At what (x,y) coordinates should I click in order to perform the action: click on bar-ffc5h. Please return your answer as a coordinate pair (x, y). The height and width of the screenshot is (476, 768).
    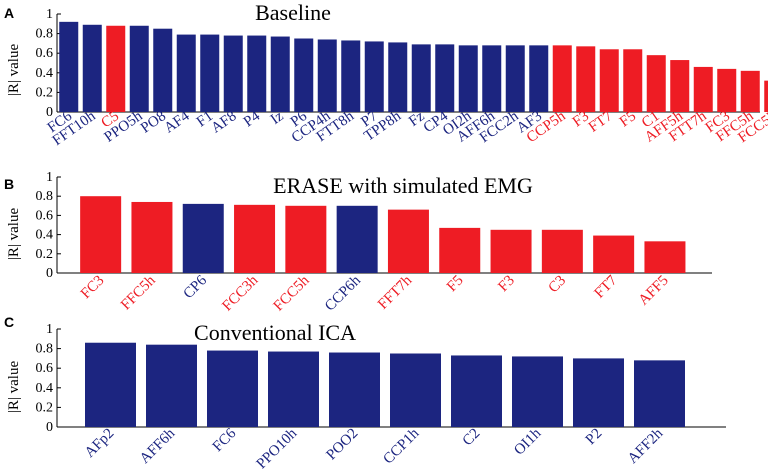
    Looking at the image, I should click on (750, 91).